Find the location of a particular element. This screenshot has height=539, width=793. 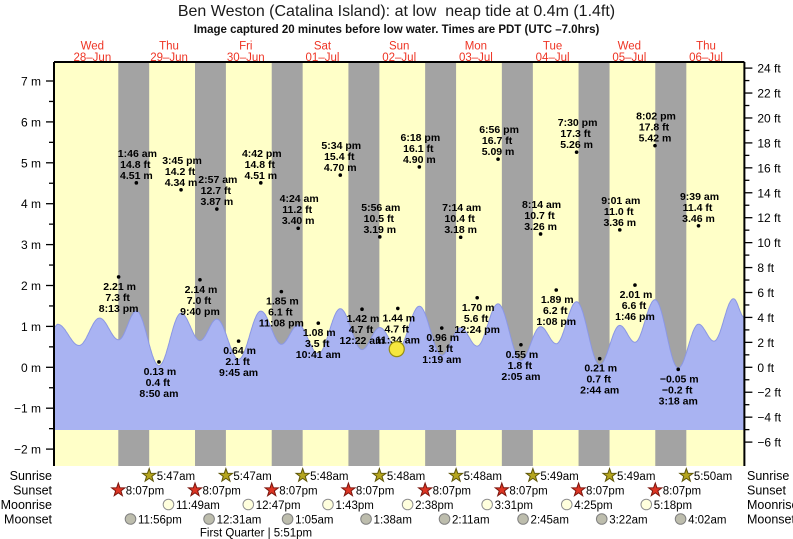

left-axis-label: 3 m is located at coordinates (31, 245).